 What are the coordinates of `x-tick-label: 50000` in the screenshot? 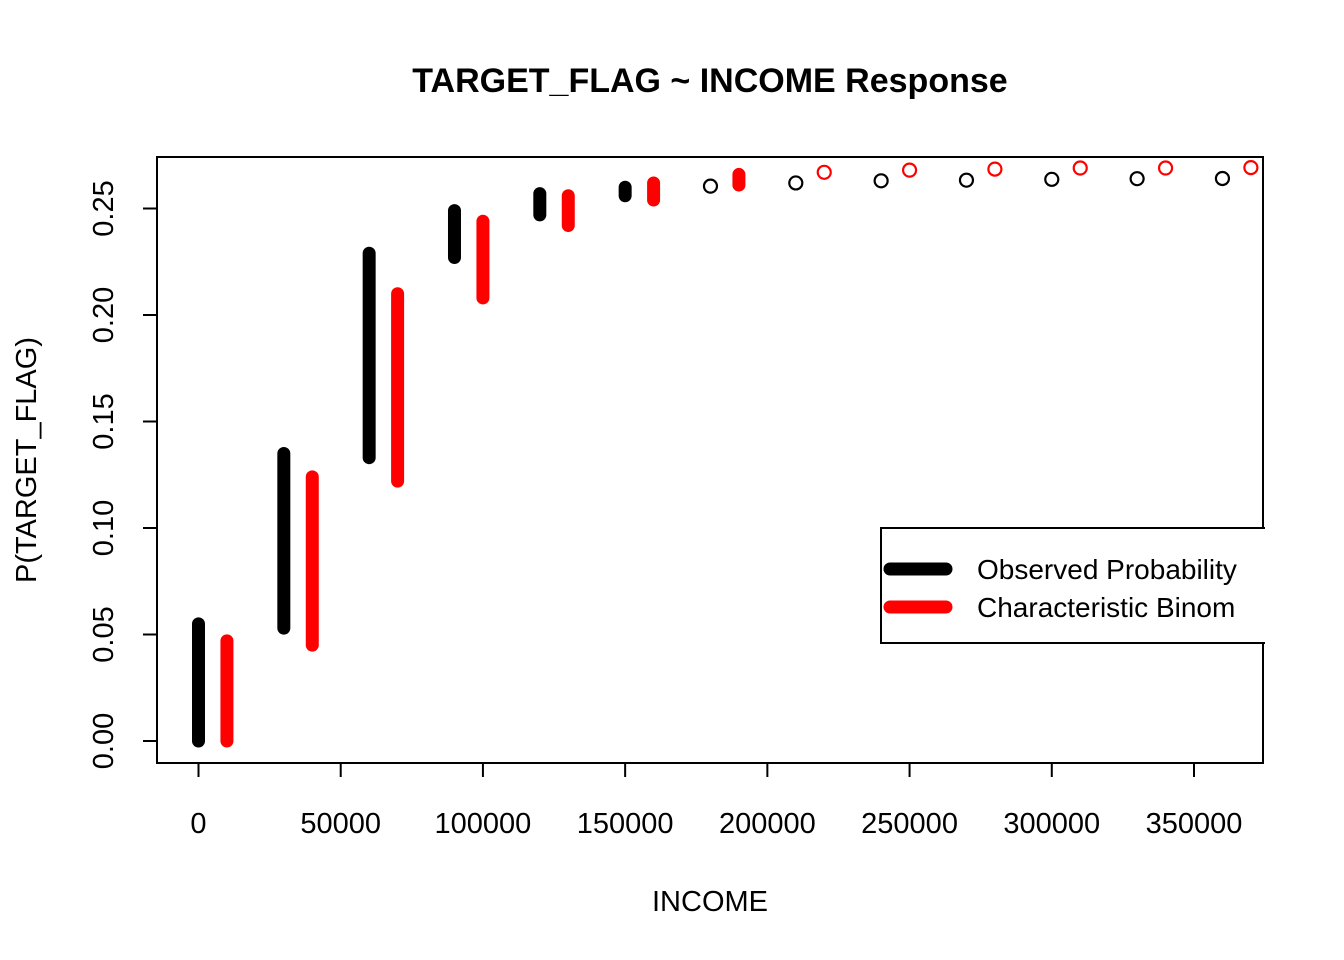 It's located at (340, 824).